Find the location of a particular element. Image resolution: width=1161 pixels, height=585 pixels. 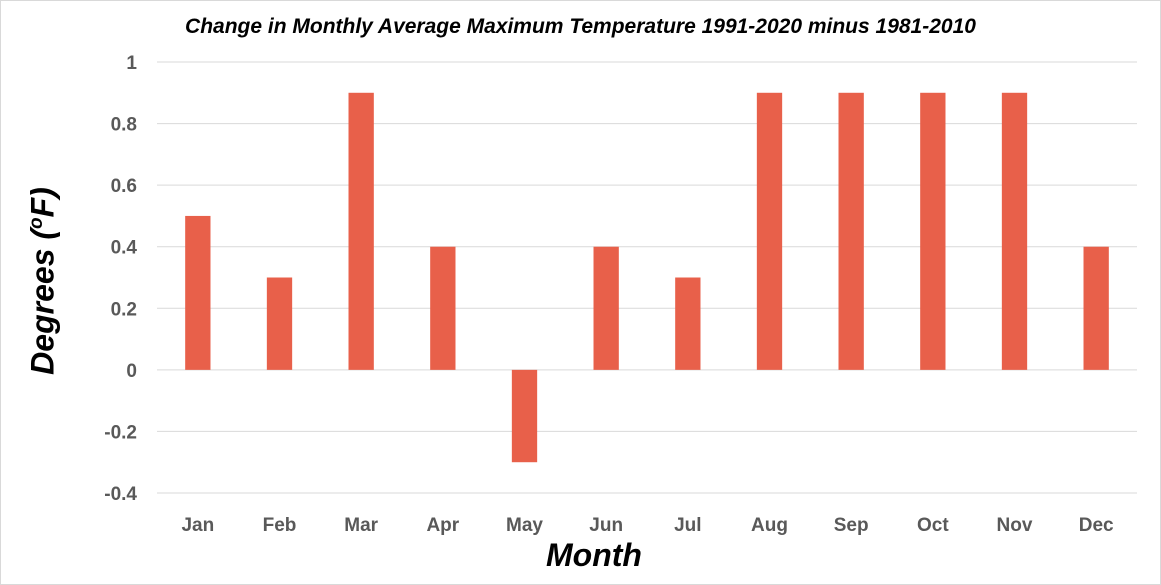

x-axis-title: Month is located at coordinates (594, 555).